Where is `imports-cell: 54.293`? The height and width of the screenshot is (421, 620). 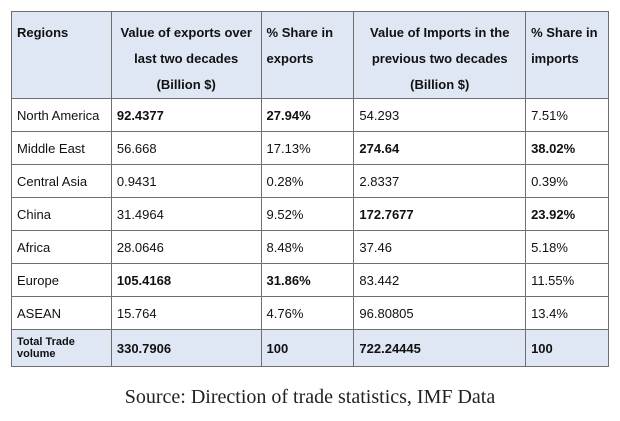 imports-cell: 54.293 is located at coordinates (440, 115).